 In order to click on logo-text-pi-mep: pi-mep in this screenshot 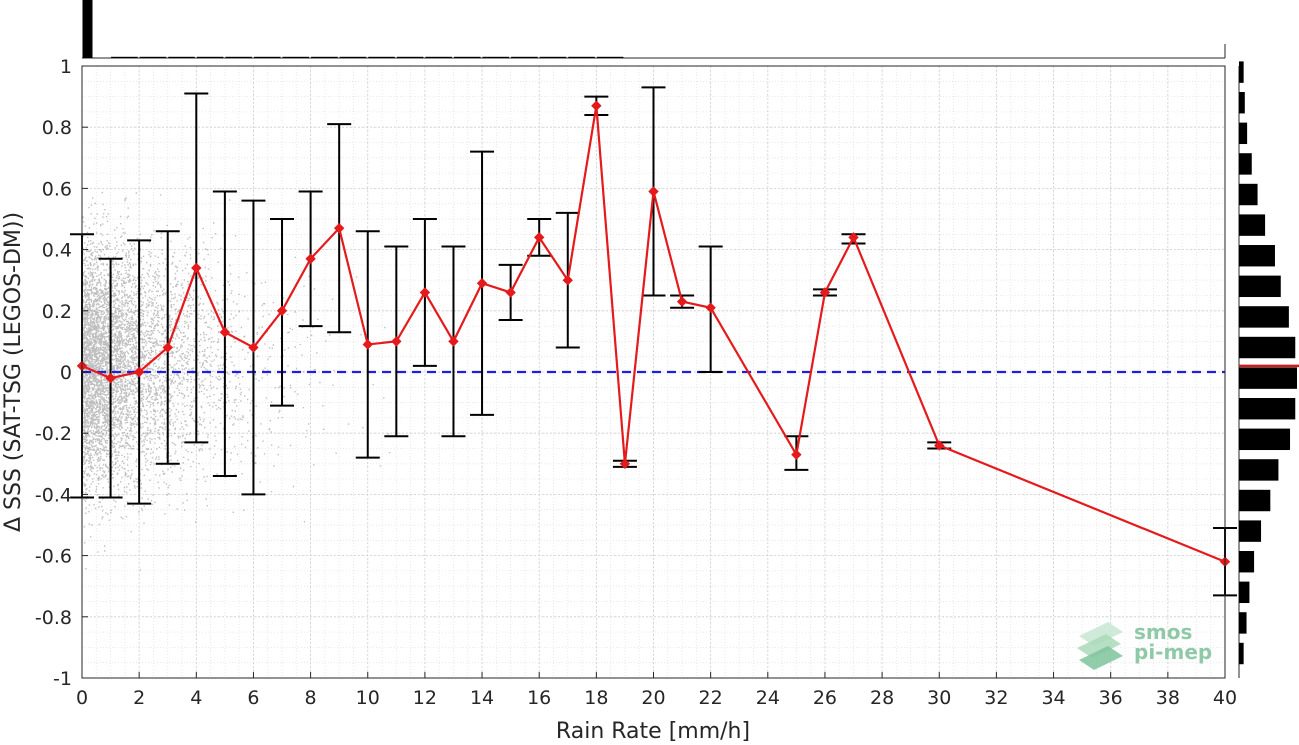, I will do `click(1173, 652)`.